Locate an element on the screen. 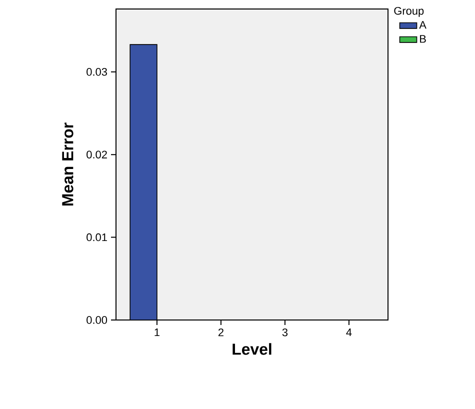 This screenshot has width=475, height=409. x-tick-label: 1 is located at coordinates (157, 332).